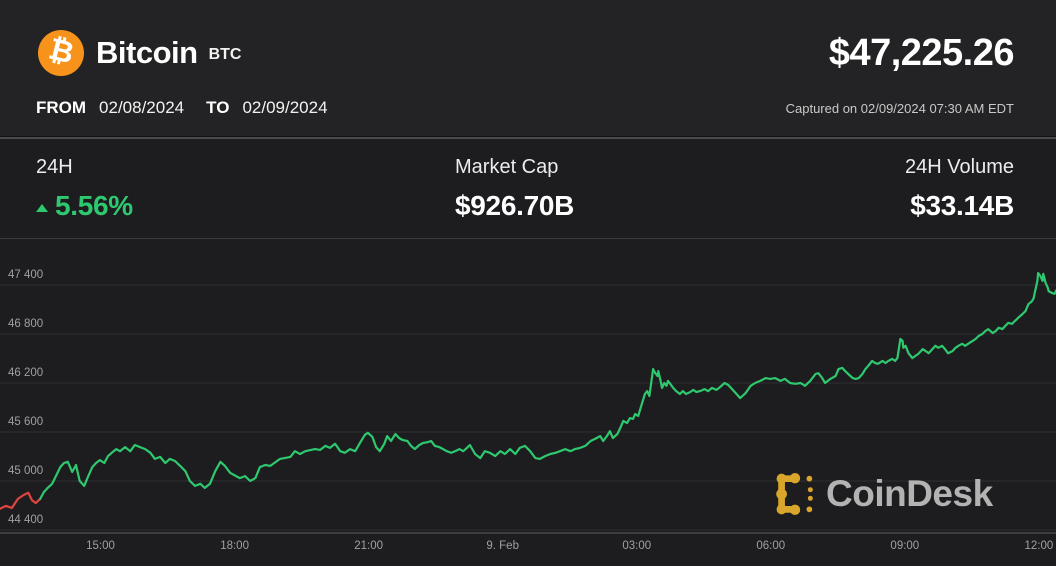  What do you see at coordinates (507, 167) in the screenshot?
I see `market-cap-label: Market Cap` at bounding box center [507, 167].